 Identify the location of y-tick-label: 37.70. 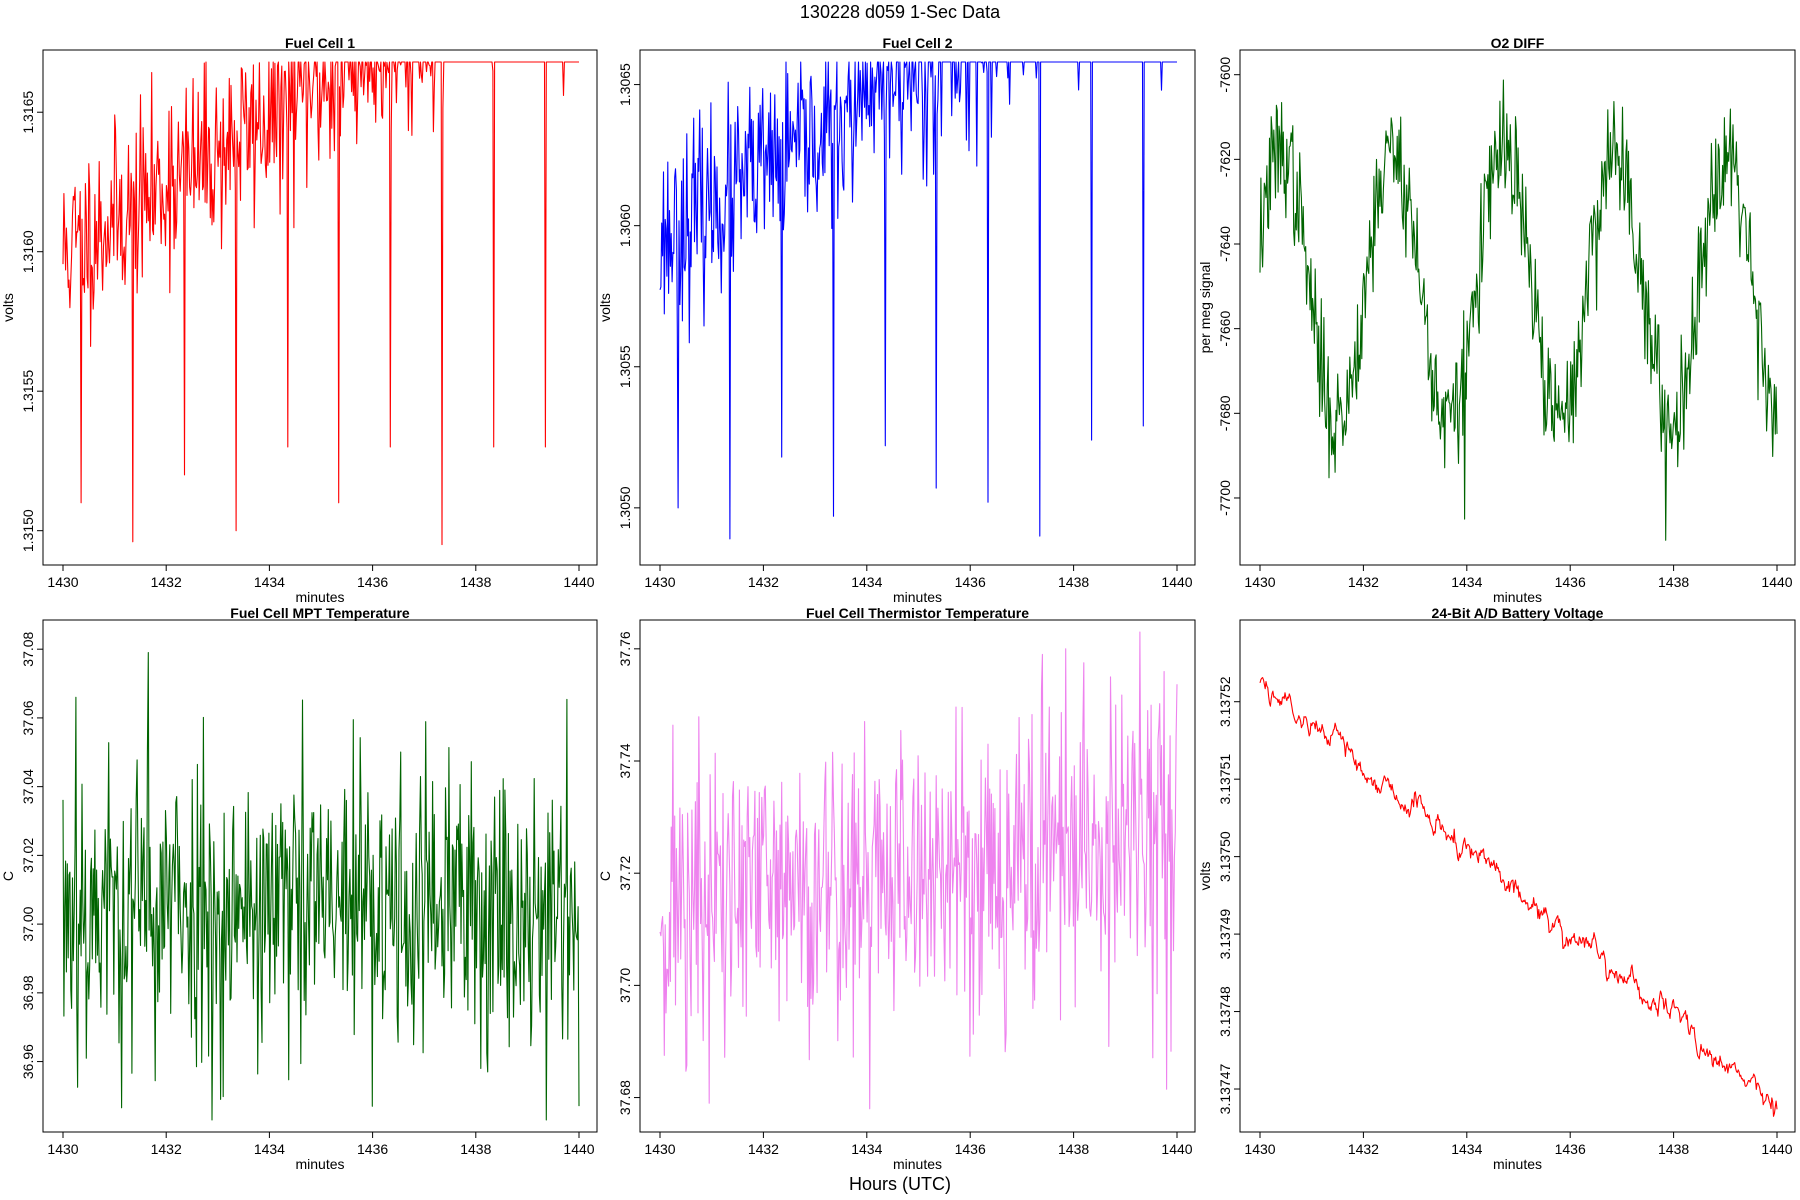
(625, 985).